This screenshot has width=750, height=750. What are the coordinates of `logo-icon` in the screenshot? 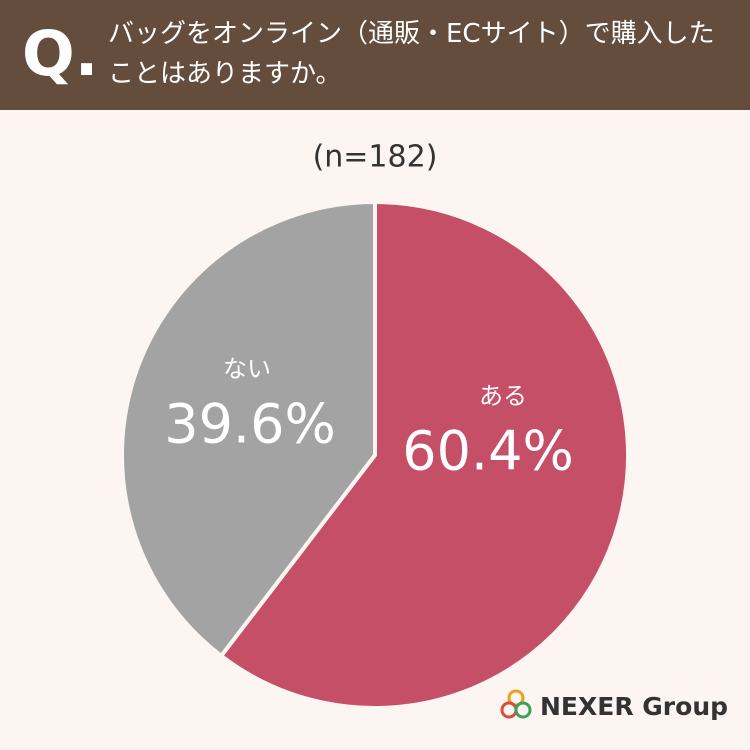 It's located at (516, 704).